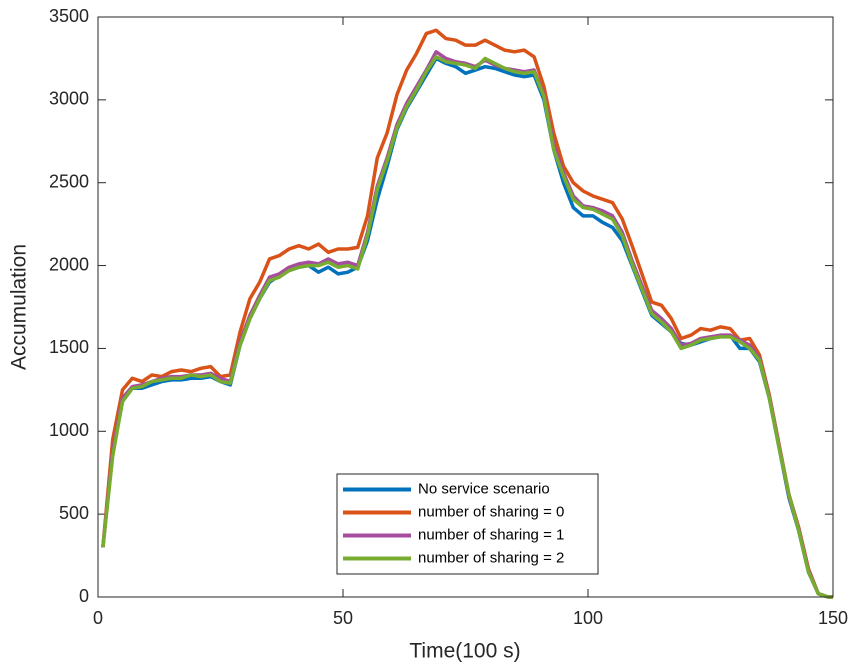  What do you see at coordinates (833, 618) in the screenshot?
I see `x-tick-label: 150` at bounding box center [833, 618].